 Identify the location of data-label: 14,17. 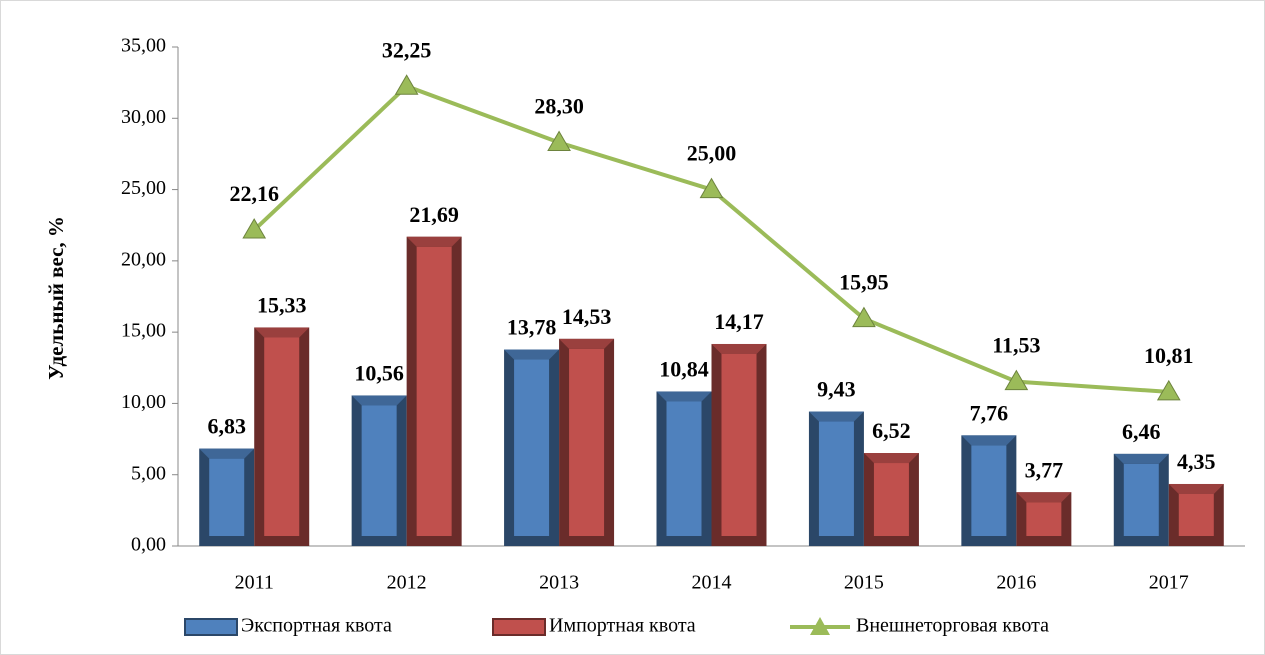
(739, 321).